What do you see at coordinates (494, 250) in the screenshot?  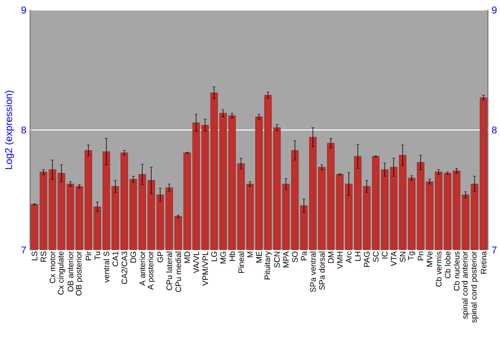 I see `y2-tick-label: 7` at bounding box center [494, 250].